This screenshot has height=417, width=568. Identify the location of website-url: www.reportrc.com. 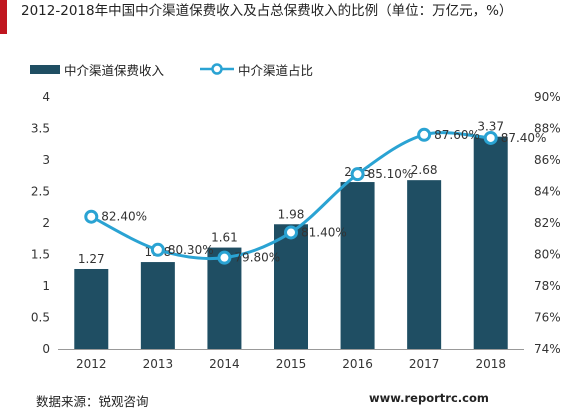
(429, 398).